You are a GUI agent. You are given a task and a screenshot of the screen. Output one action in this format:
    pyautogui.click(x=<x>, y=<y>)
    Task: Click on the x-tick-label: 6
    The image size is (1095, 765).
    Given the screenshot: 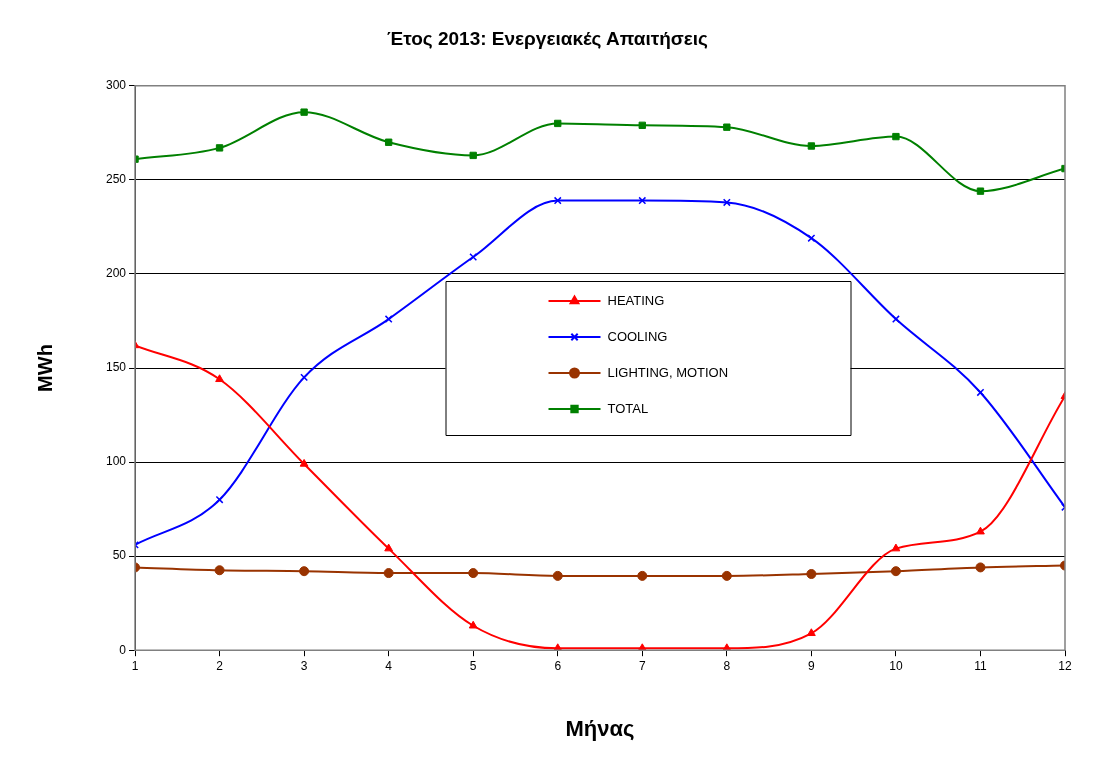 What is the action you would take?
    pyautogui.click(x=558, y=665)
    